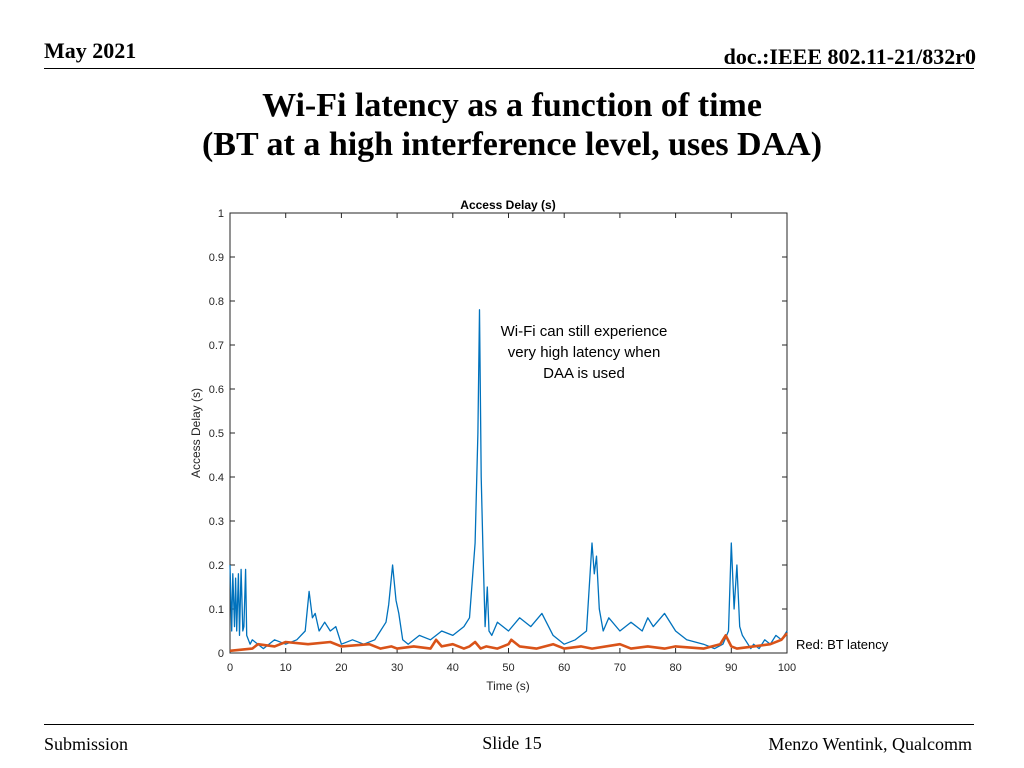  Describe the element at coordinates (512, 743) in the screenshot. I see `slide-number: Slide 15` at that location.